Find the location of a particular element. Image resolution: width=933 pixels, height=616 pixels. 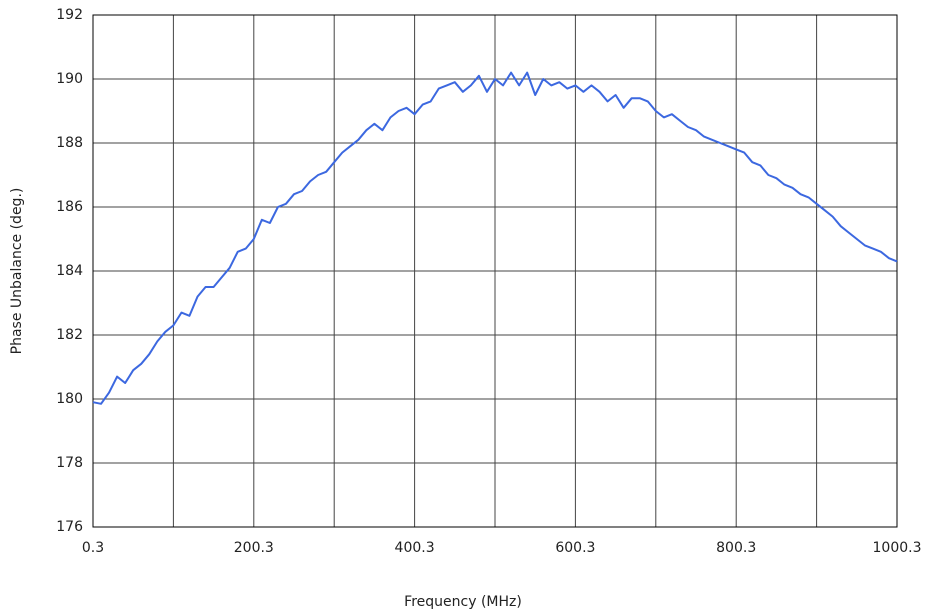

x-axis-label: Frequency (MHz) is located at coordinates (463, 602).